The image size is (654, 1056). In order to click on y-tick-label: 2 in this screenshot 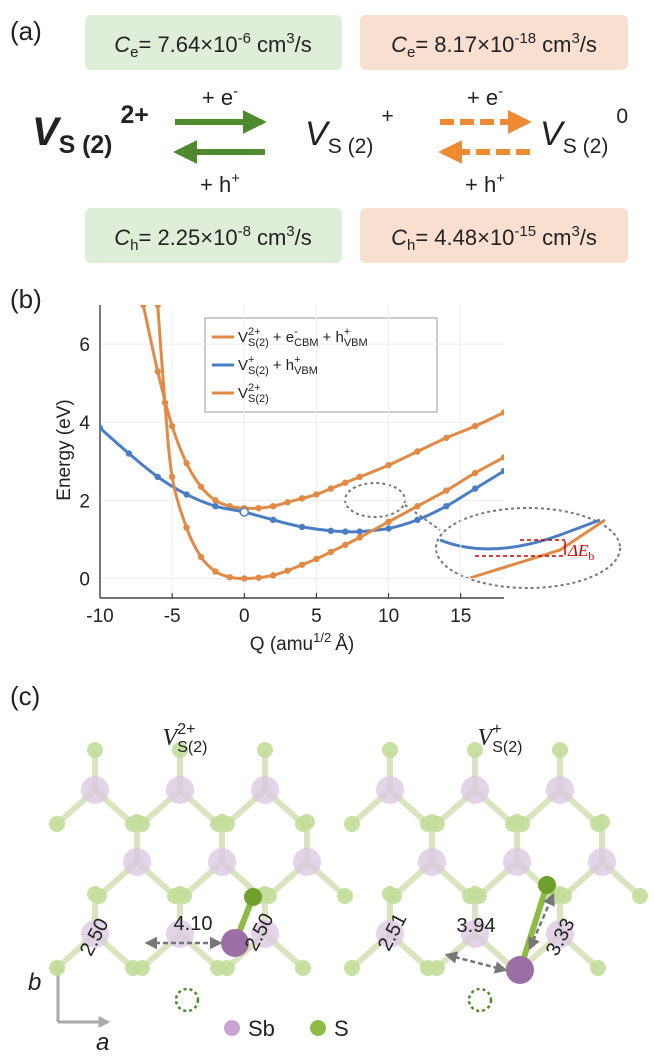, I will do `click(84, 501)`.